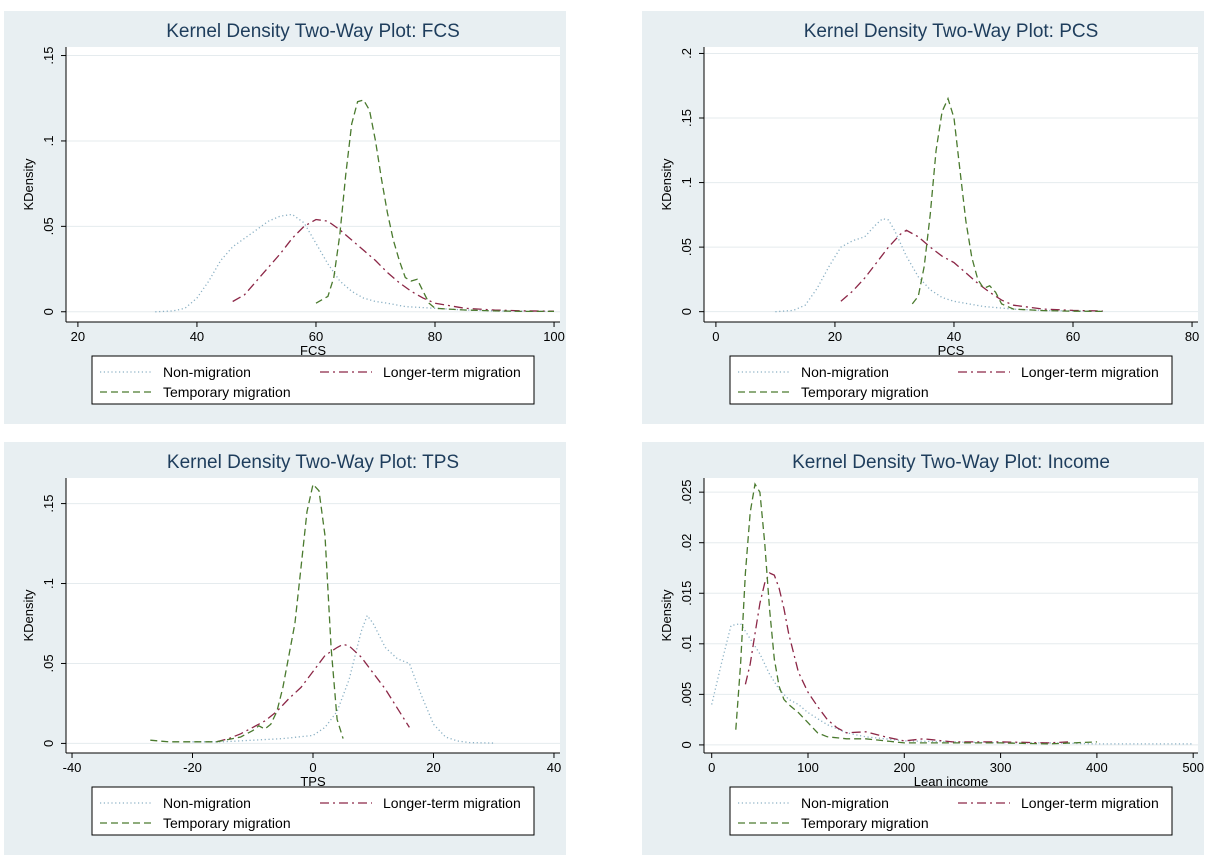 This screenshot has width=1205, height=855. I want to click on series-line-non-migration, so click(343, 679).